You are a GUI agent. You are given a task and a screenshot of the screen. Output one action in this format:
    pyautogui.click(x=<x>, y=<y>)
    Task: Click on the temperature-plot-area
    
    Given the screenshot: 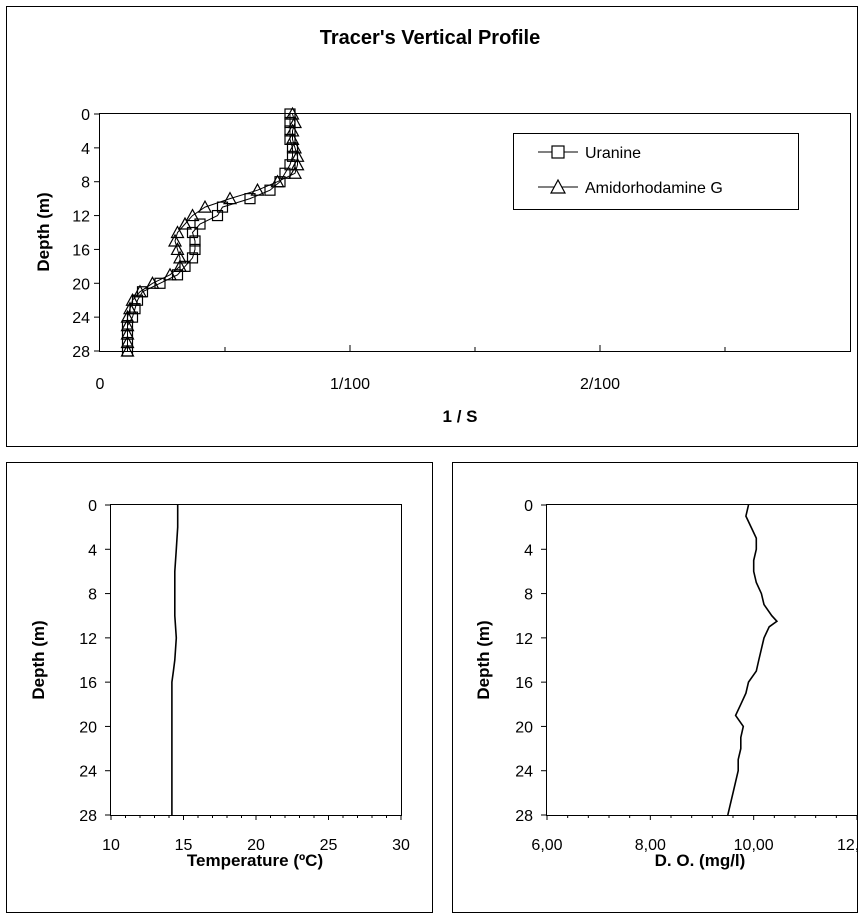 What is the action you would take?
    pyautogui.click(x=256, y=660)
    